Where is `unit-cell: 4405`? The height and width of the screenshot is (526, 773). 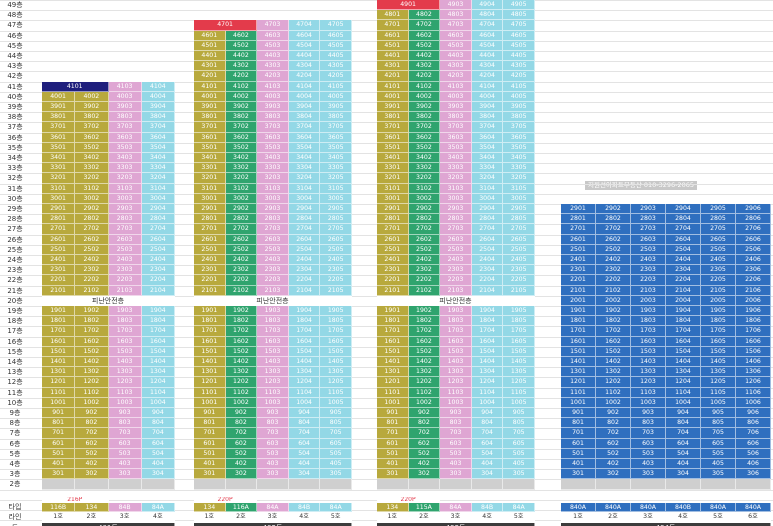
unit-cell: 4405 is located at coordinates (519, 56).